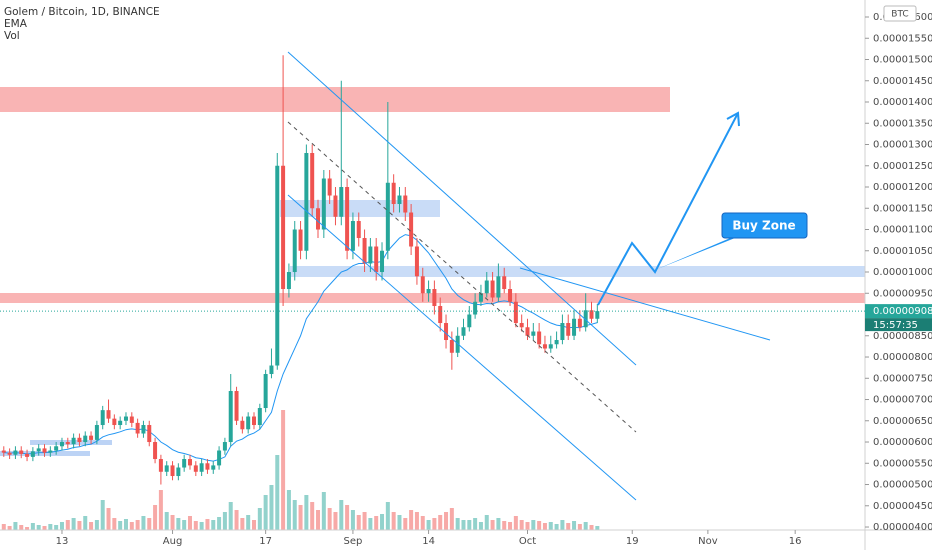 The height and width of the screenshot is (550, 932). What do you see at coordinates (900, 13) in the screenshot?
I see `currency-button` at bounding box center [900, 13].